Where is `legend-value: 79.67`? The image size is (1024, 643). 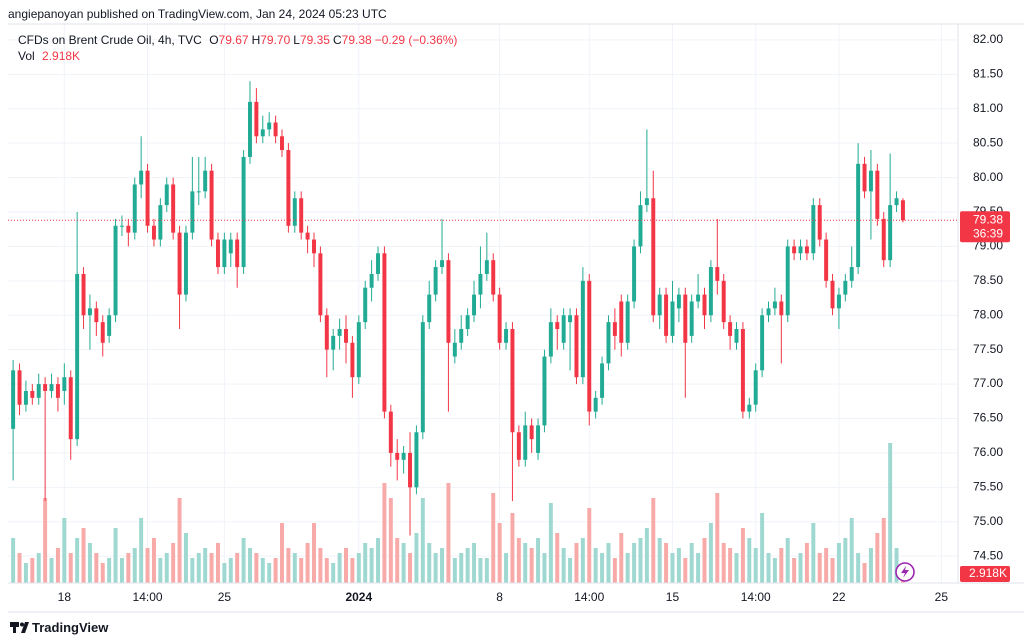
legend-value: 79.67 is located at coordinates (233, 40).